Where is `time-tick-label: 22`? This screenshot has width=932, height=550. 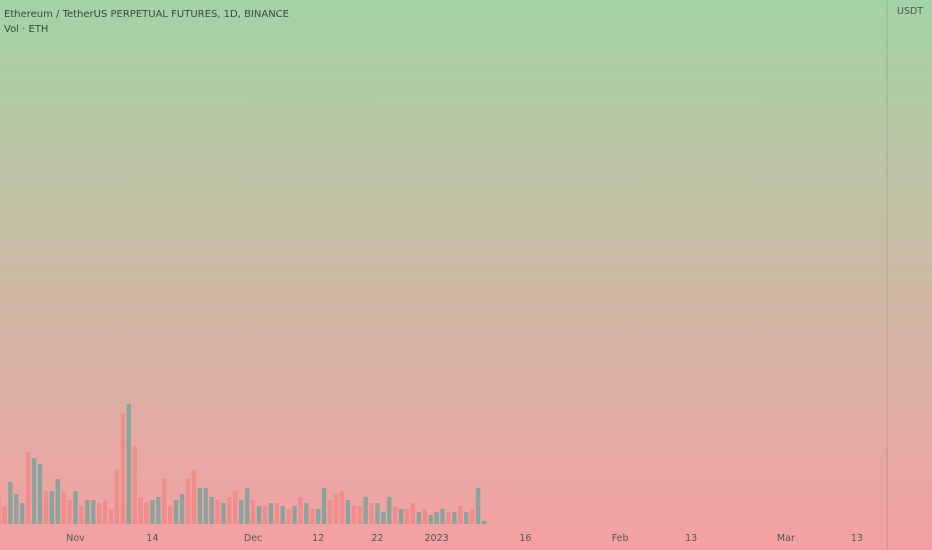
time-tick-label: 22 is located at coordinates (377, 538).